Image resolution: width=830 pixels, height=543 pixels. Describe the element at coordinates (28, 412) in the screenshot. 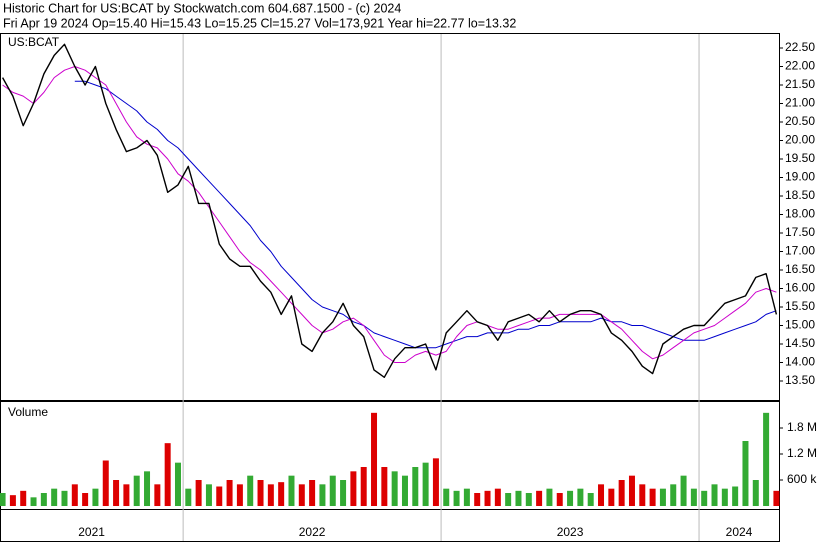

I see `volume-label: Volume` at that location.